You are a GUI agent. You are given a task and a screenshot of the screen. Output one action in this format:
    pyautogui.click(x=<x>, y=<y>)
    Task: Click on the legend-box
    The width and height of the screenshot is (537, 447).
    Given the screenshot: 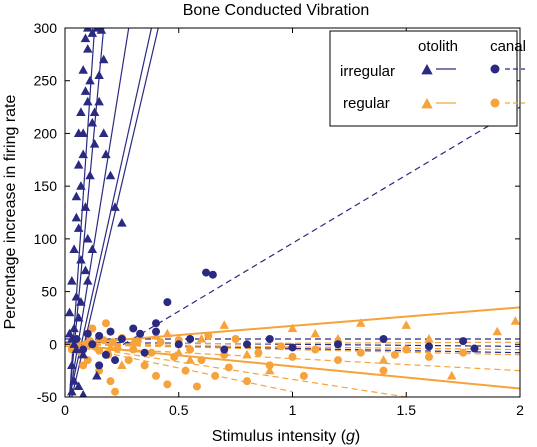 What is the action you would take?
    pyautogui.click(x=423, y=78)
    